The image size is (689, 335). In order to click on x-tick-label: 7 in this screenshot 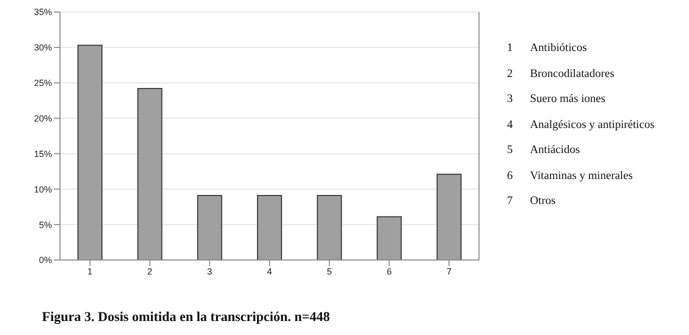, I will do `click(449, 271)`.